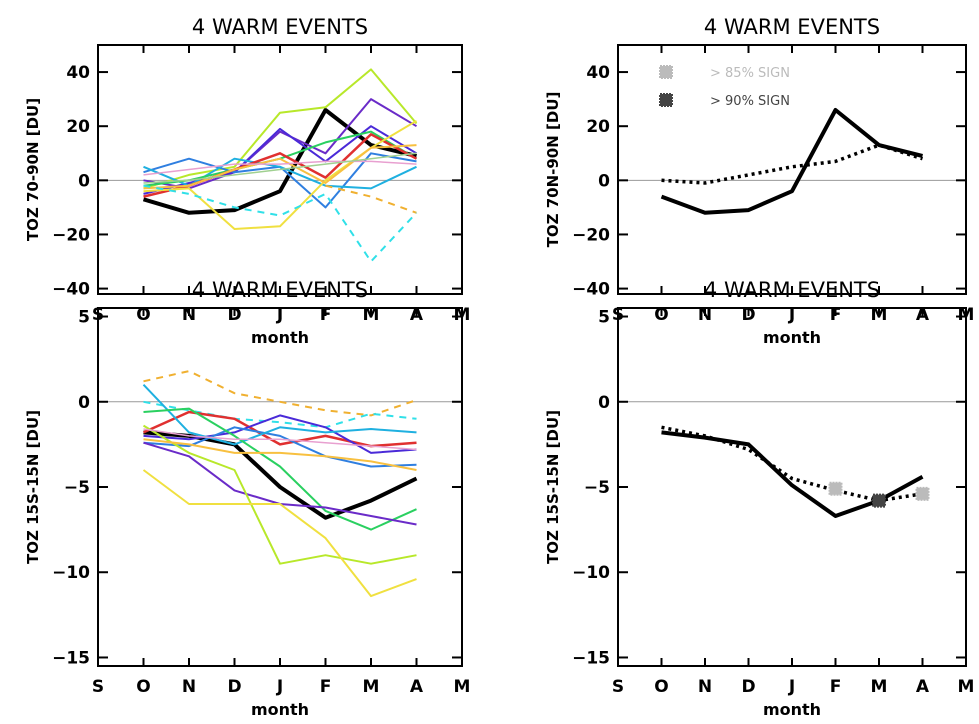  Describe the element at coordinates (750, 101) in the screenshot. I see `legend-label-2: > 90% SIGN` at that location.